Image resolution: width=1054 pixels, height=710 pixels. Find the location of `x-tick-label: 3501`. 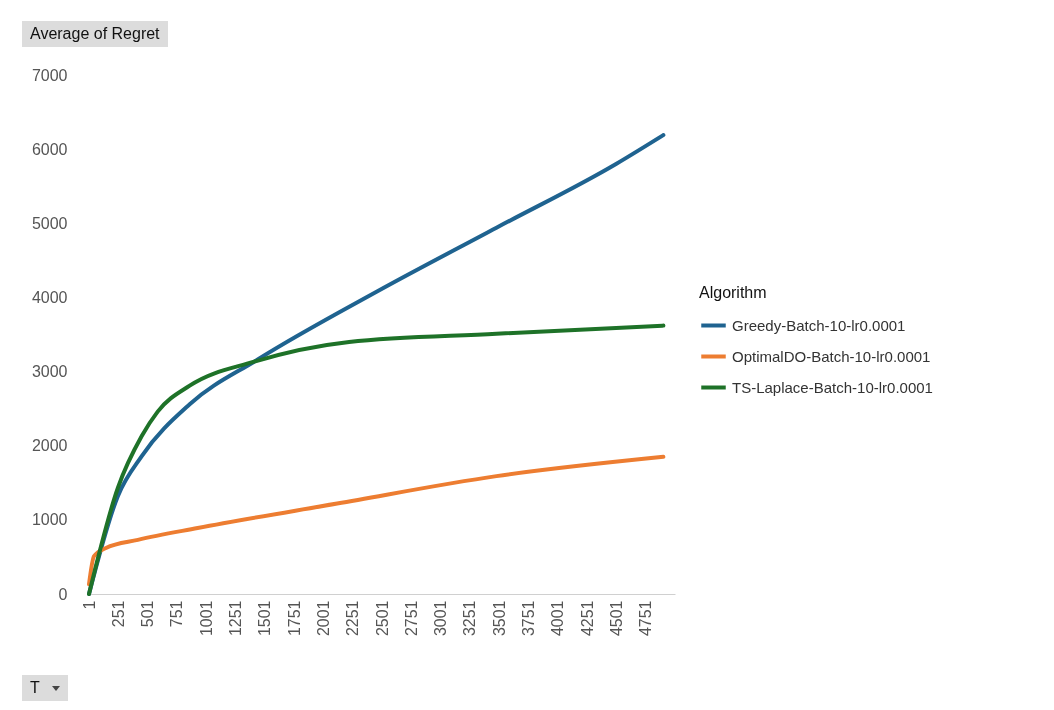

x-tick-label: 3501 is located at coordinates (499, 618).